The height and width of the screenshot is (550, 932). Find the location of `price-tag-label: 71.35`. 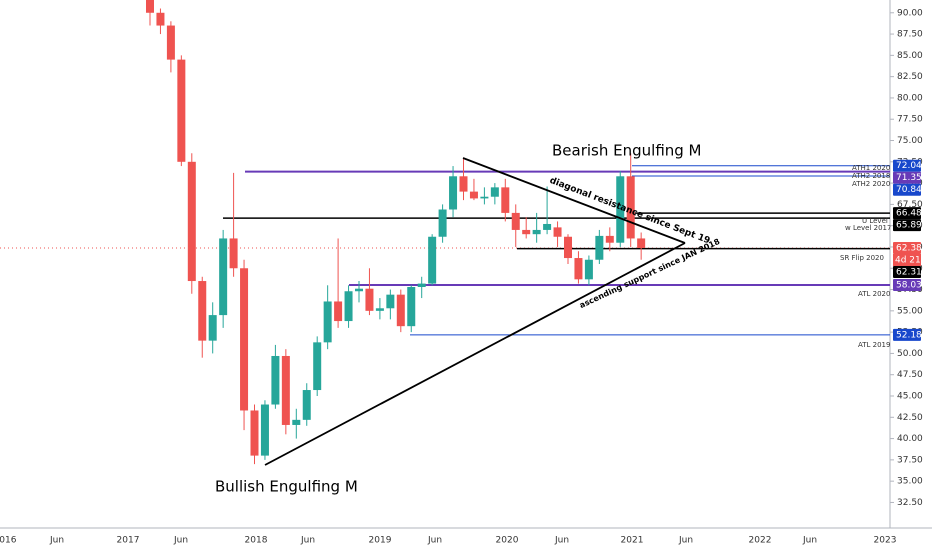

price-tag-label: 71.35 is located at coordinates (909, 178).